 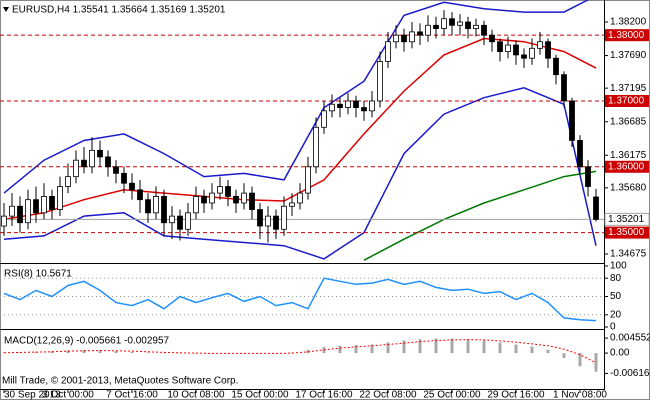 What do you see at coordinates (630, 338) in the screenshot?
I see `y-tick-label: 0.004552` at bounding box center [630, 338].